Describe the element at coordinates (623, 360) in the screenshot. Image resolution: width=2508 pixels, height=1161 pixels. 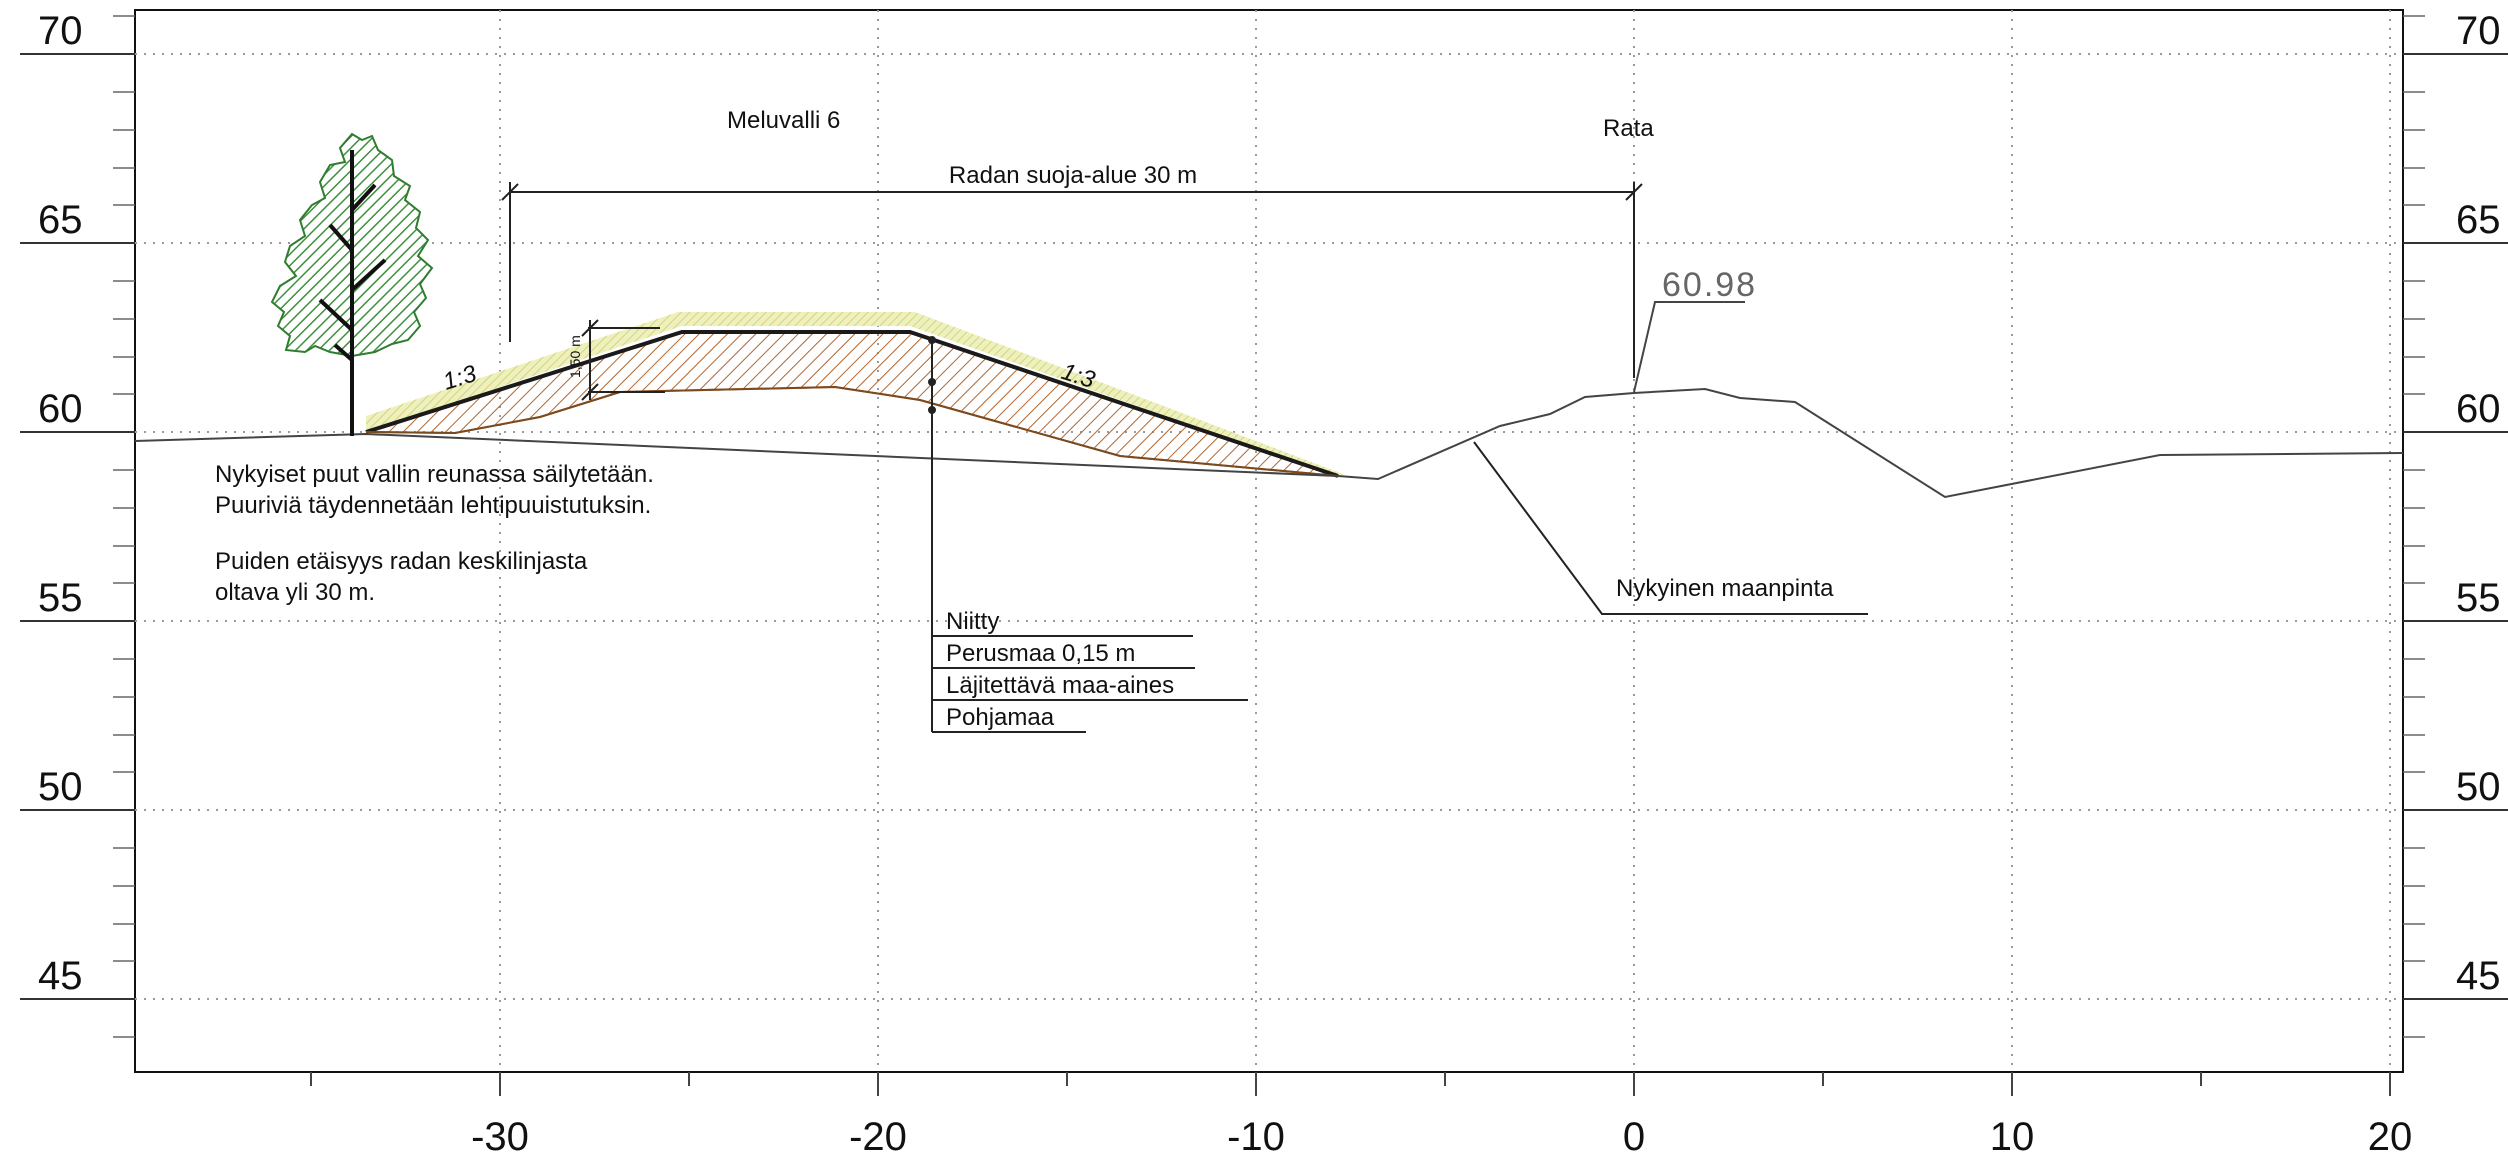
I see `topsoil-thickness-dimension` at that location.